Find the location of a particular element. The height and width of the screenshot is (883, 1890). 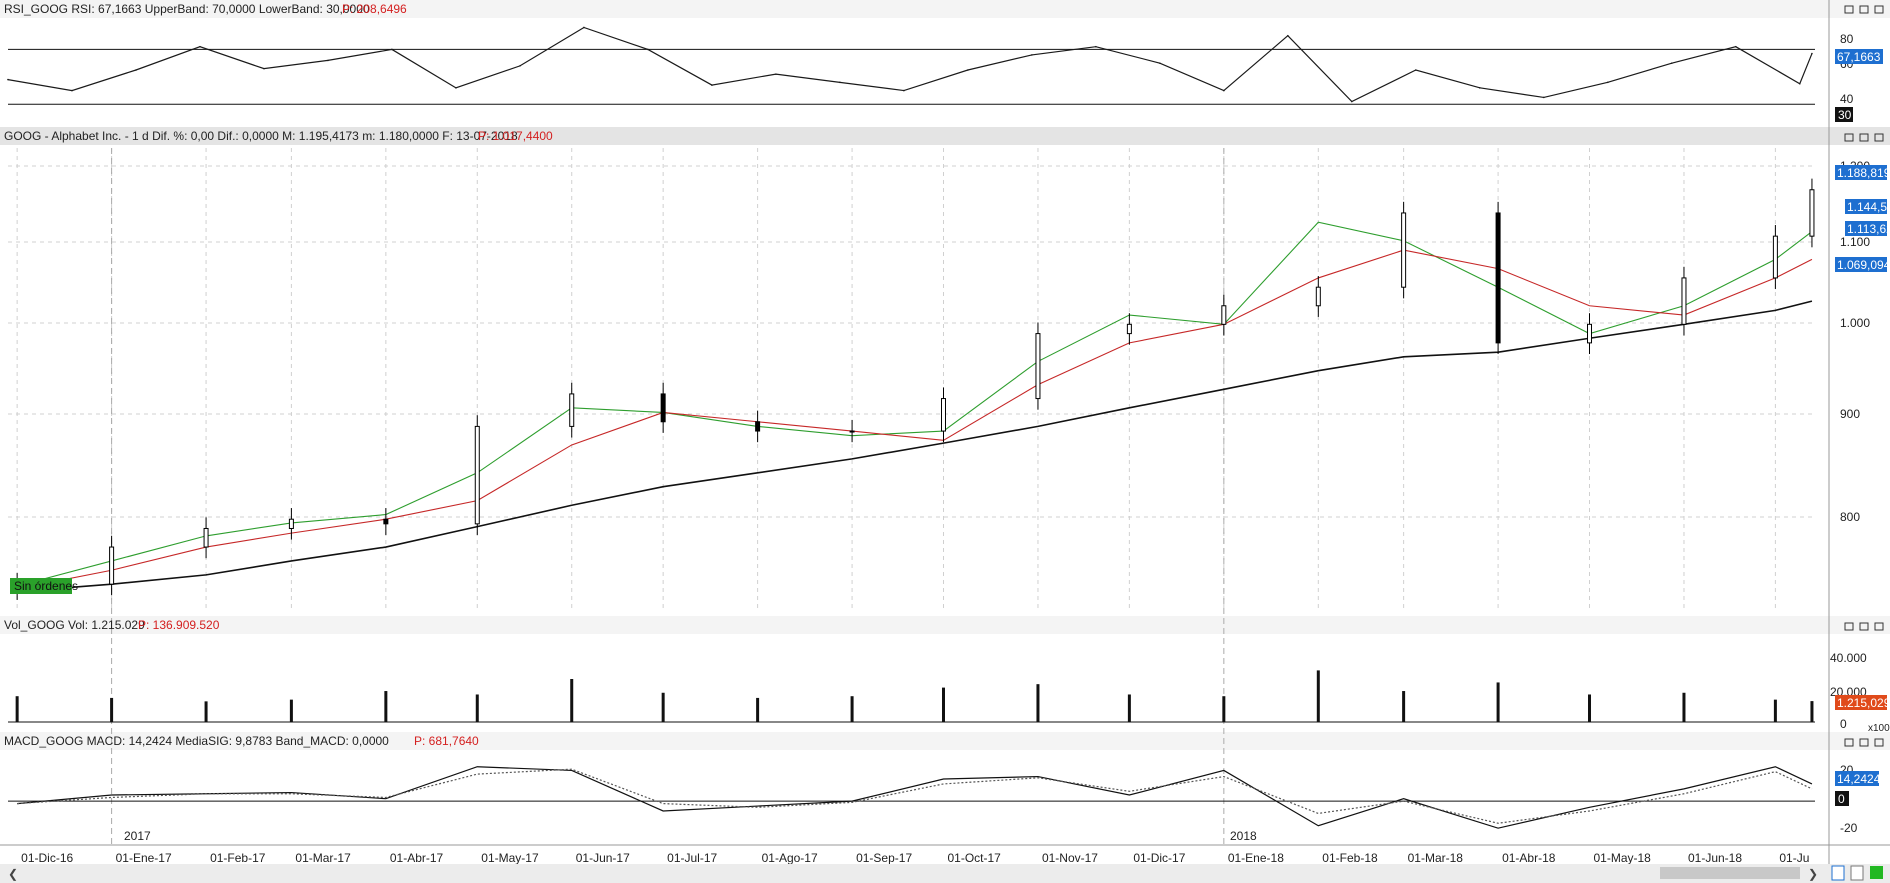

rsi-band-tag is located at coordinates (1844, 114).